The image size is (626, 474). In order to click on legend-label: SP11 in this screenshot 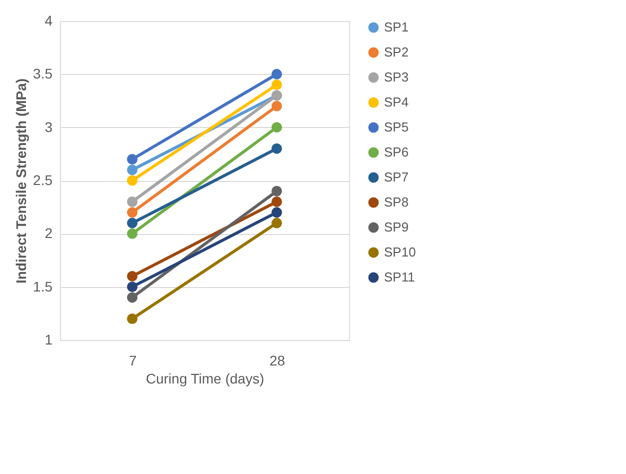, I will do `click(399, 277)`.